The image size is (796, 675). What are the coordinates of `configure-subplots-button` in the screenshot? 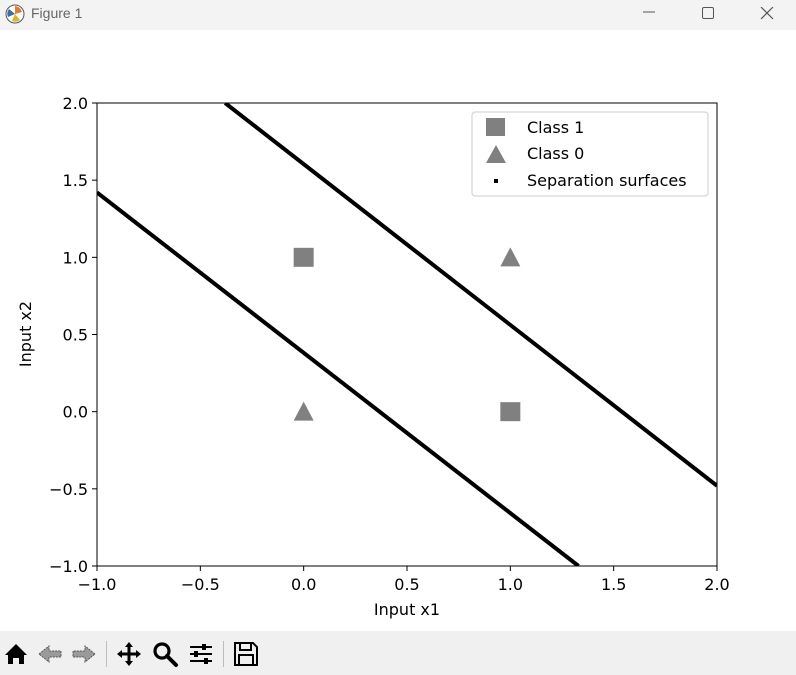 It's located at (201, 654).